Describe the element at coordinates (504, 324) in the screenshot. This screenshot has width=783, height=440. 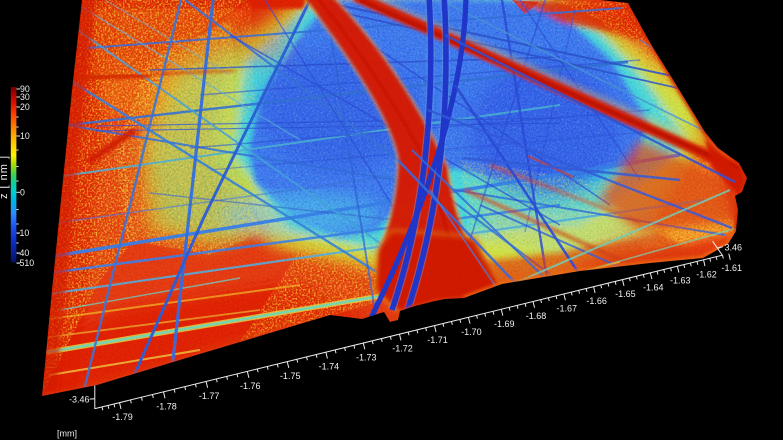
I see `svg-text: -1.69` at that location.